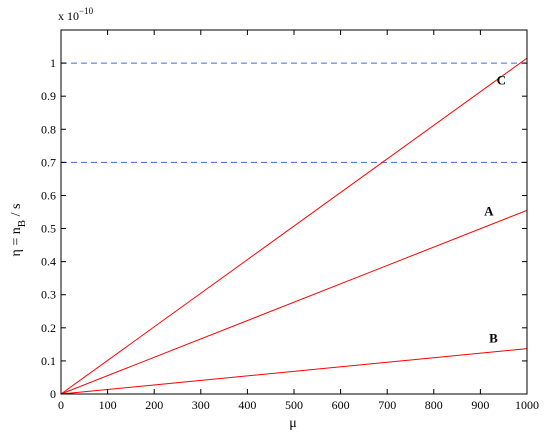 This screenshot has height=435, width=545. What do you see at coordinates (18, 230) in the screenshot?
I see `y-axis-label: η = nB / s` at bounding box center [18, 230].